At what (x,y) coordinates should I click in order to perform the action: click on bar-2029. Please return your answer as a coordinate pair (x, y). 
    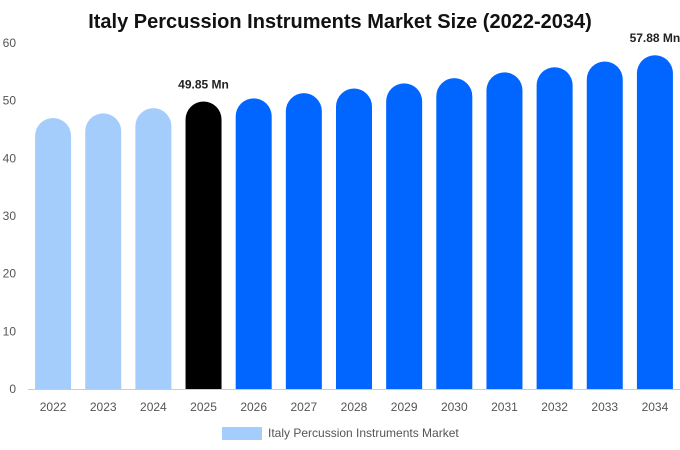
    Looking at the image, I should click on (404, 236).